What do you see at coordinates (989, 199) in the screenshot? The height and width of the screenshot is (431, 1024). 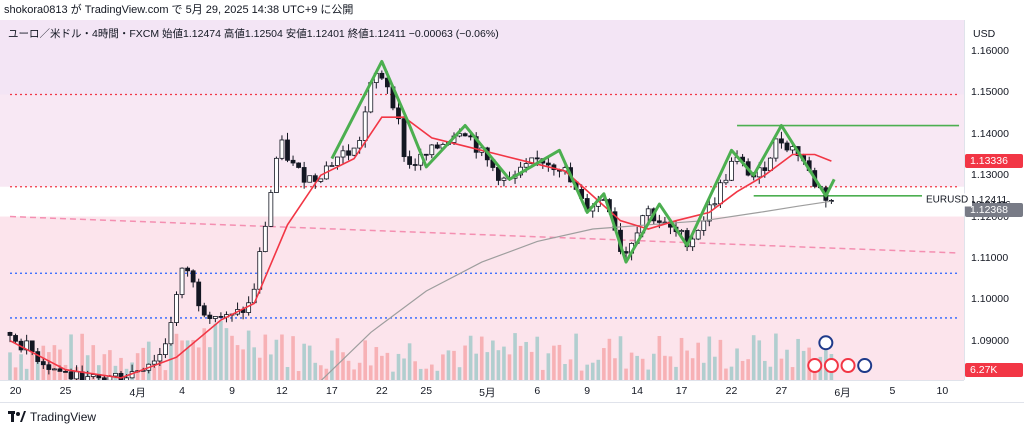 I see `last-price-badge: 1.12411` at bounding box center [989, 199].